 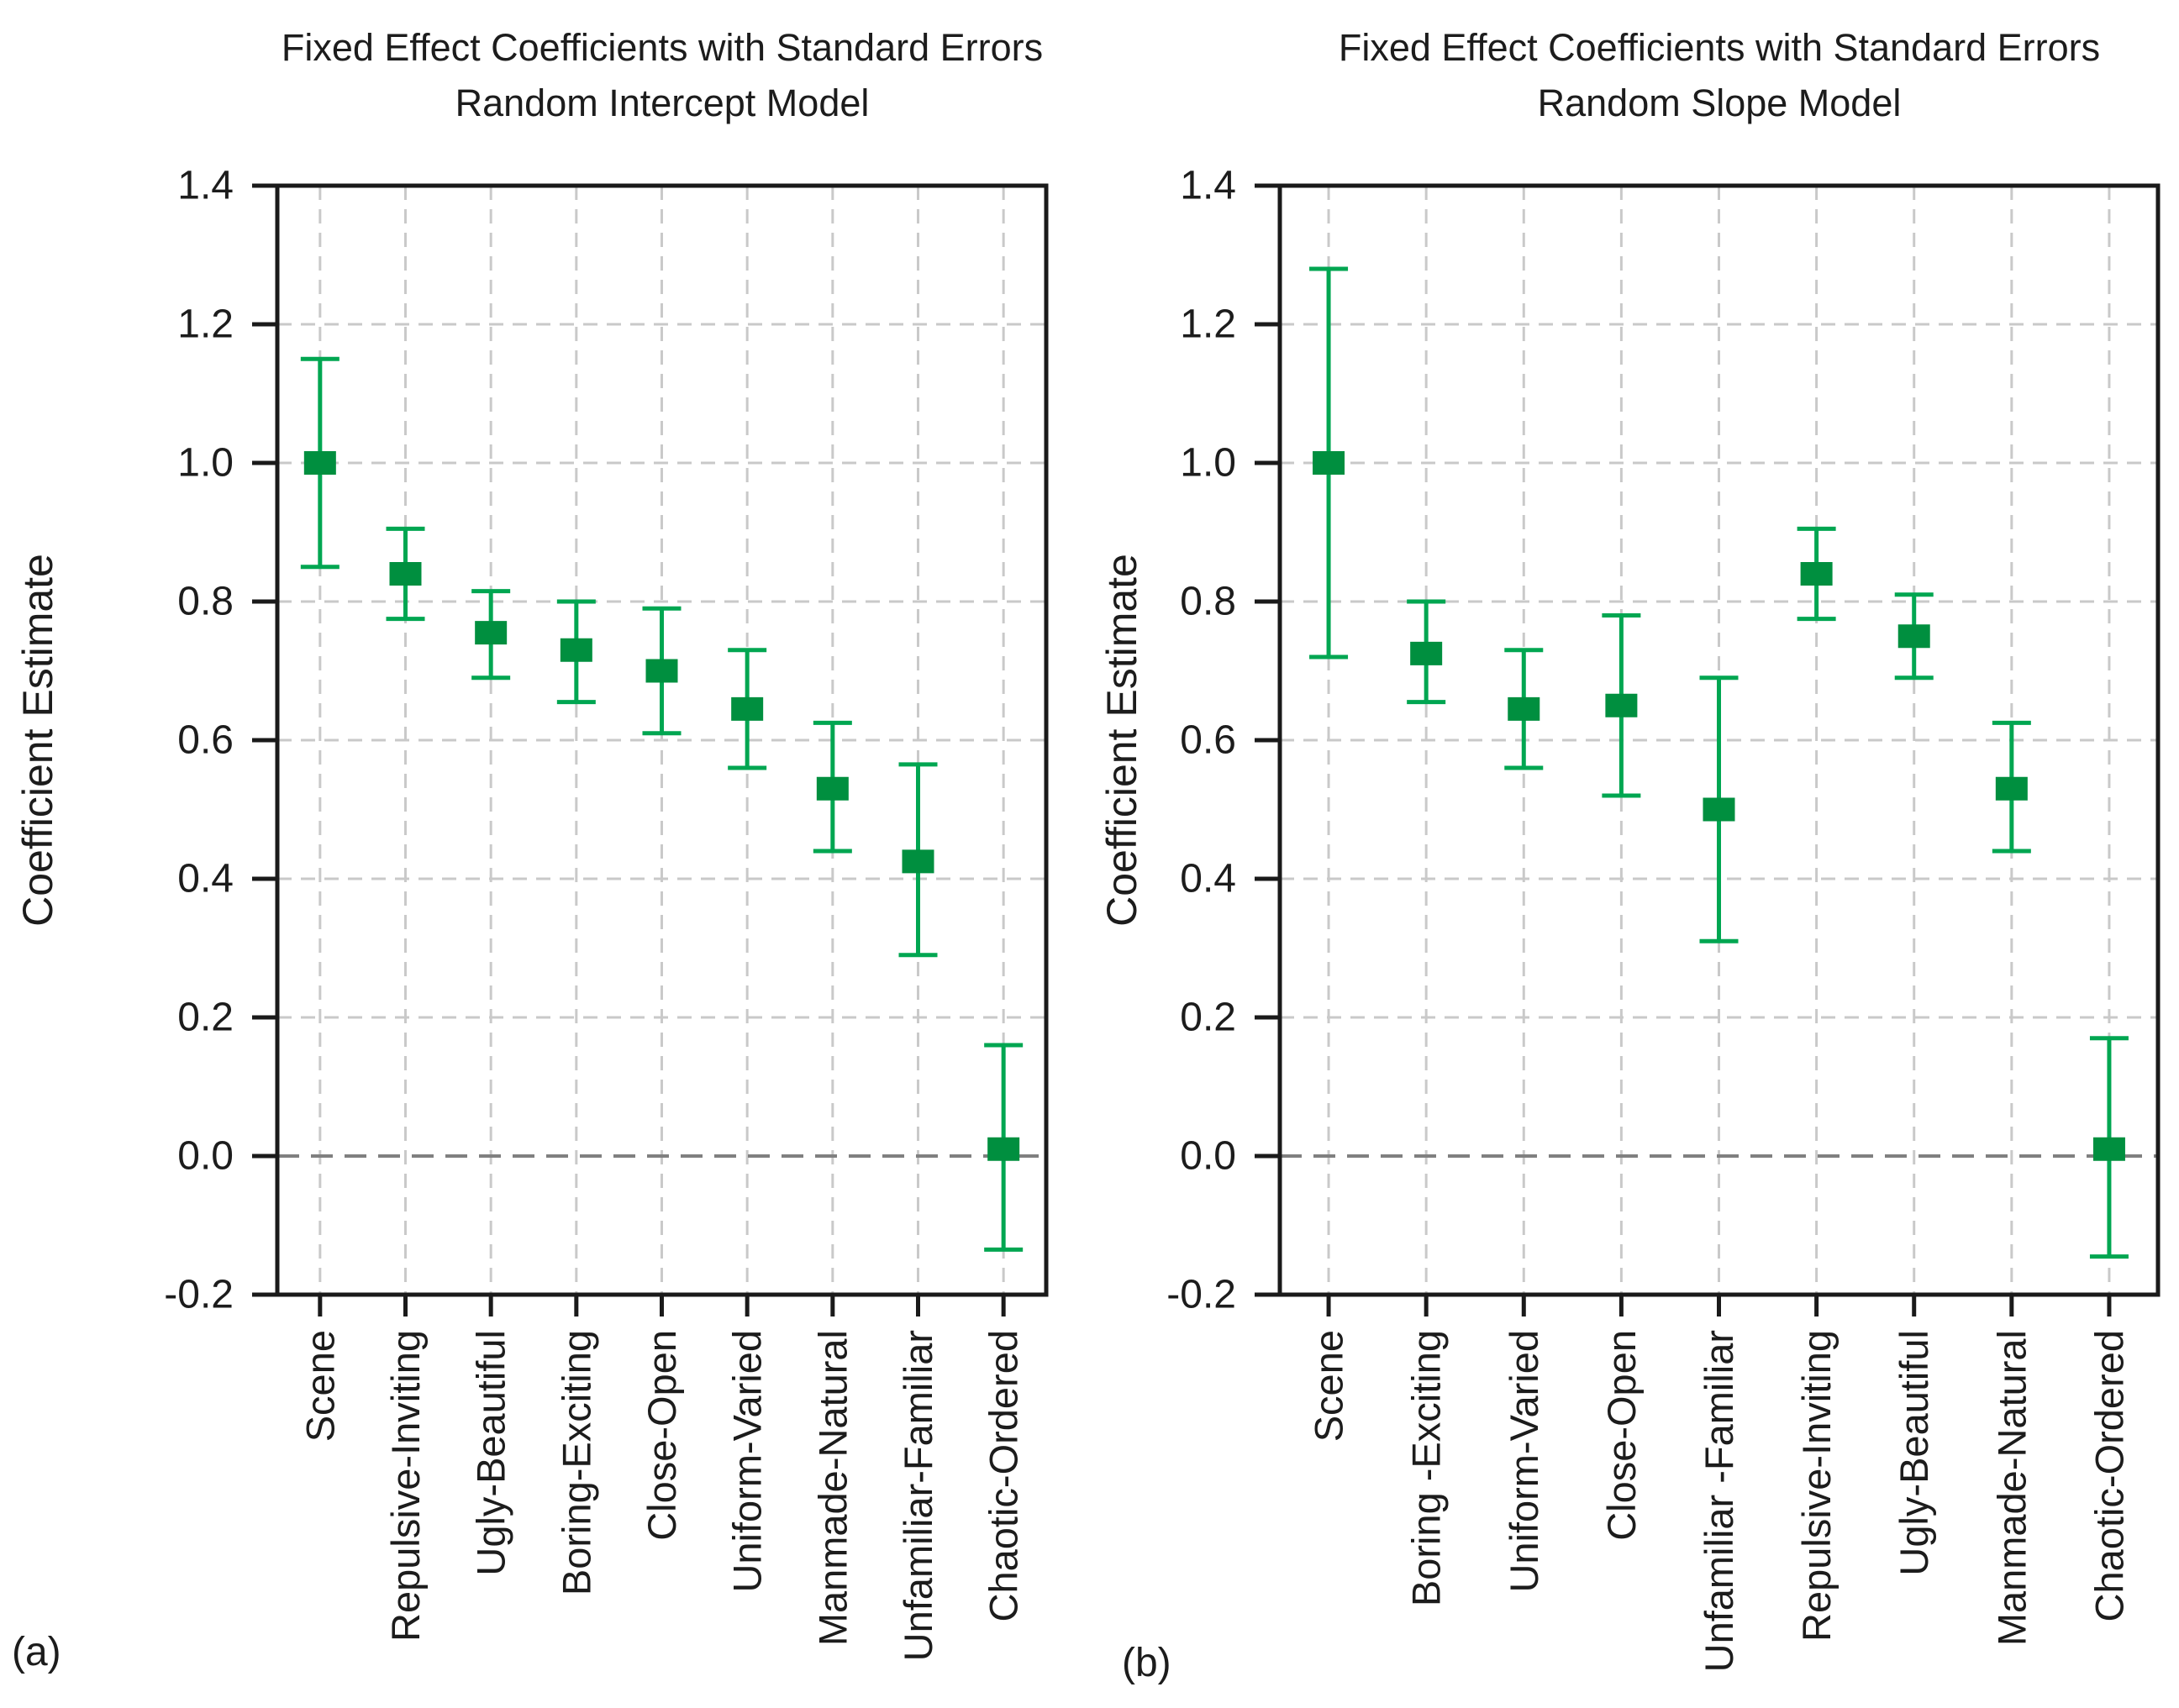 I want to click on x-category-label: Unfamiliar -Familiar, so click(x=1719, y=1501).